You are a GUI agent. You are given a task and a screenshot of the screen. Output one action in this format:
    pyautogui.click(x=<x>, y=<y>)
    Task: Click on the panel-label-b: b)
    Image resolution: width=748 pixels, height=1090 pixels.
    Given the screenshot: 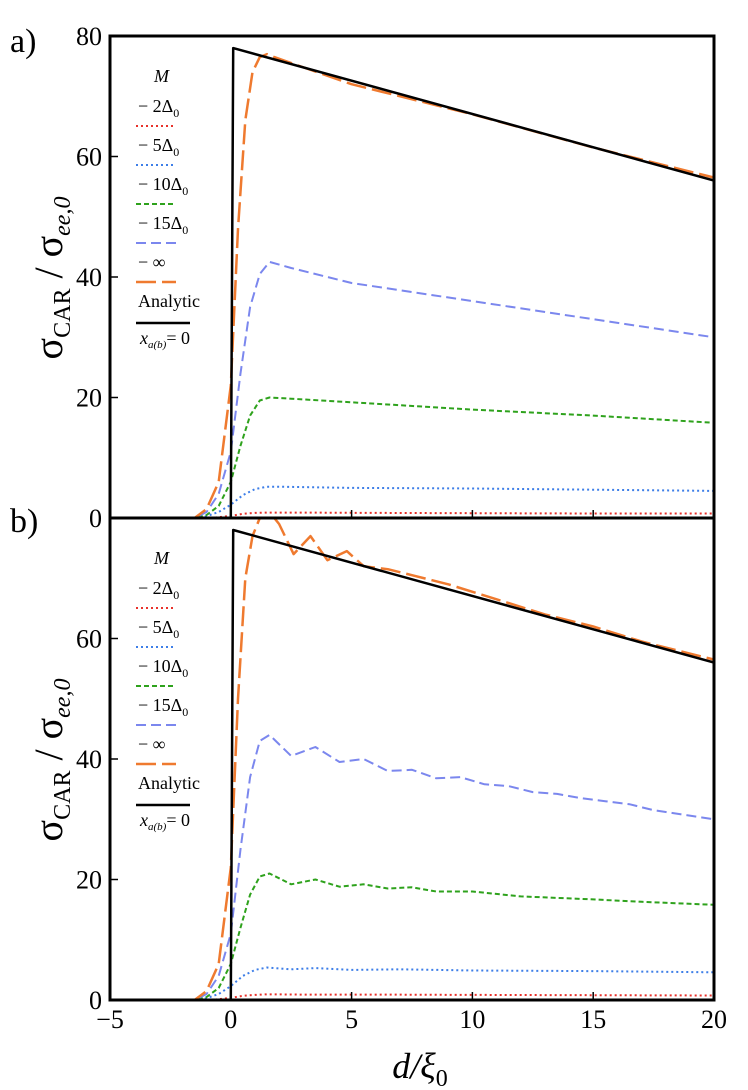 What is the action you would take?
    pyautogui.click(x=24, y=521)
    